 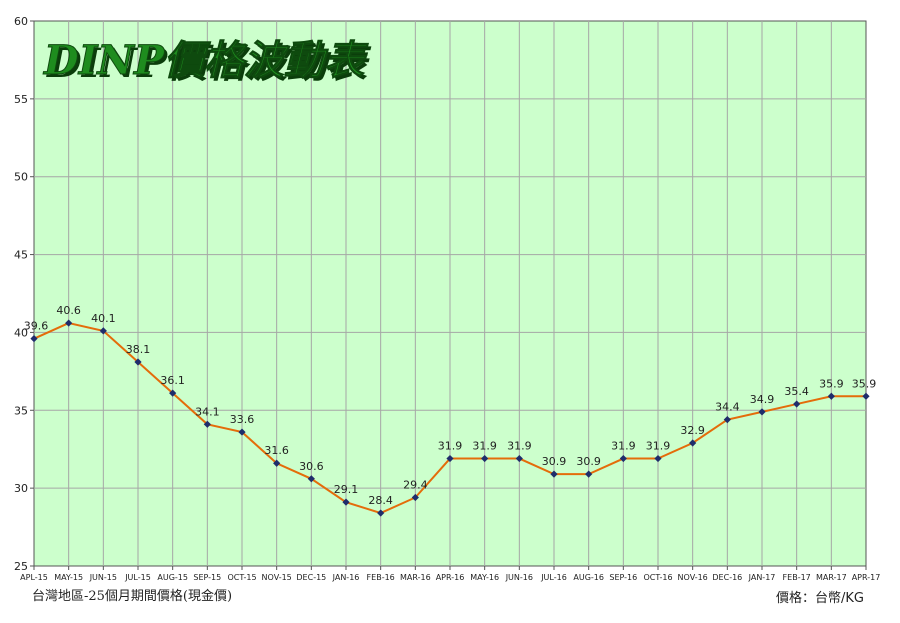 I want to click on data-label: 29.4, so click(x=415, y=484).